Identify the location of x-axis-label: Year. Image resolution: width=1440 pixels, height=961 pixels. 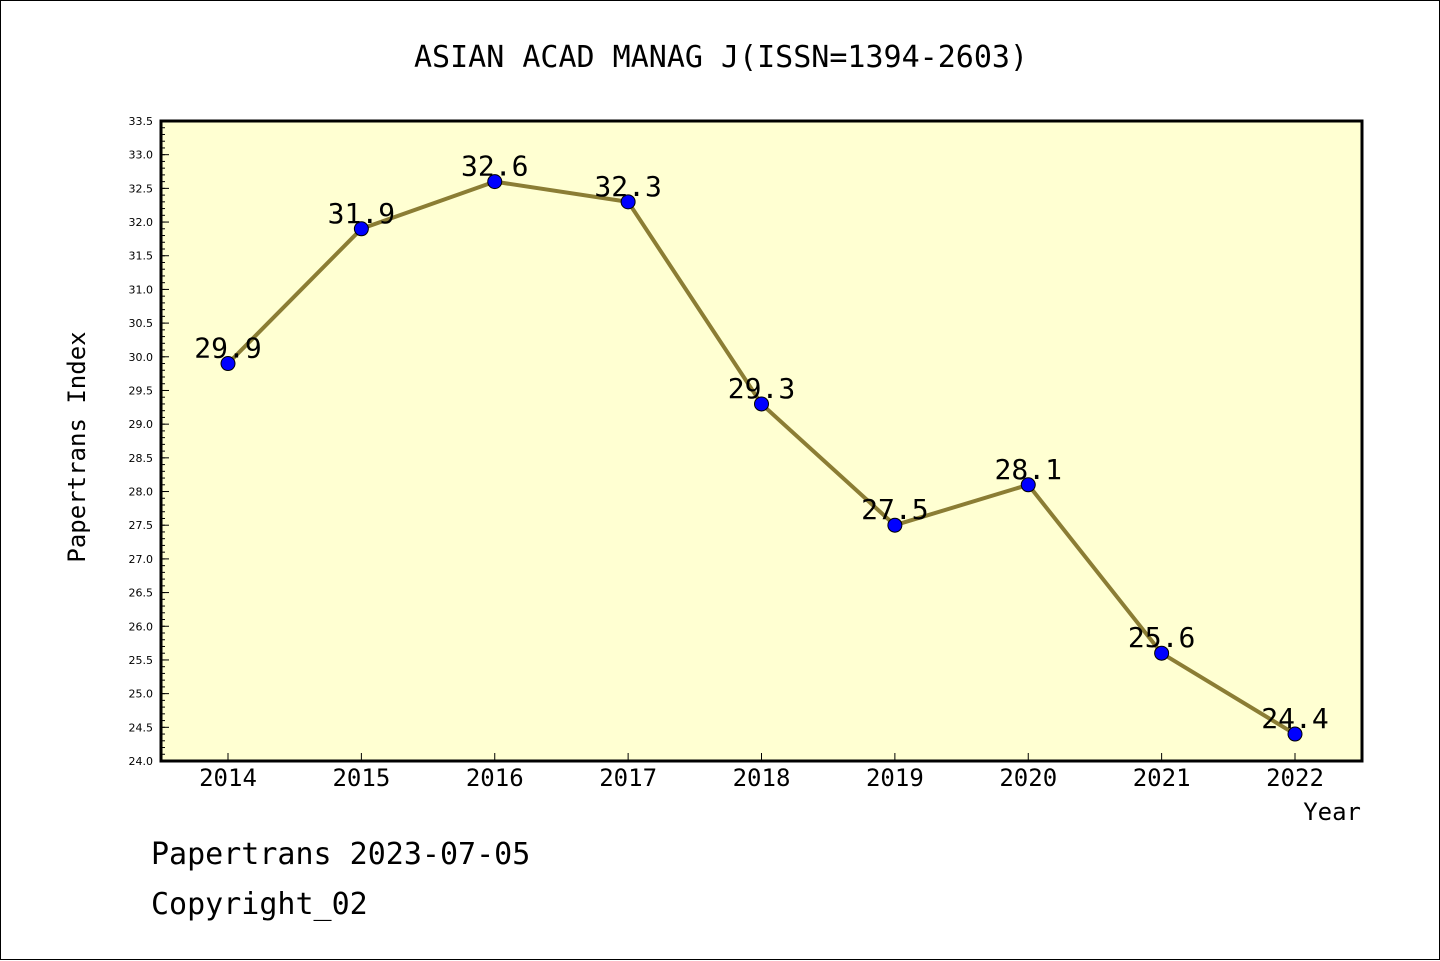
(1332, 812).